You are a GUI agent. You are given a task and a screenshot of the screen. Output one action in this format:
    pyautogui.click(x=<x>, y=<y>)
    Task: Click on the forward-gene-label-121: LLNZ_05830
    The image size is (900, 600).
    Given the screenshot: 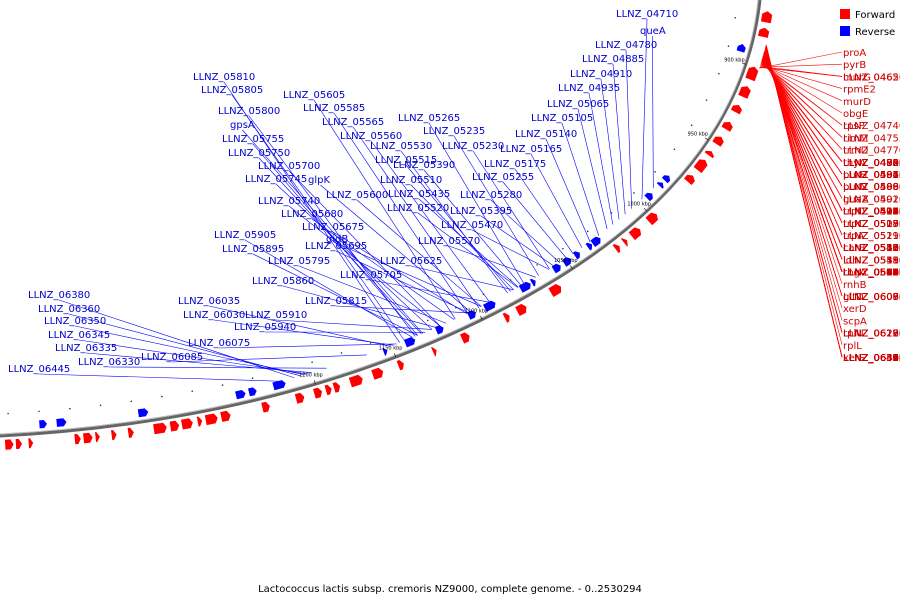 What is the action you would take?
    pyautogui.click(x=871, y=273)
    